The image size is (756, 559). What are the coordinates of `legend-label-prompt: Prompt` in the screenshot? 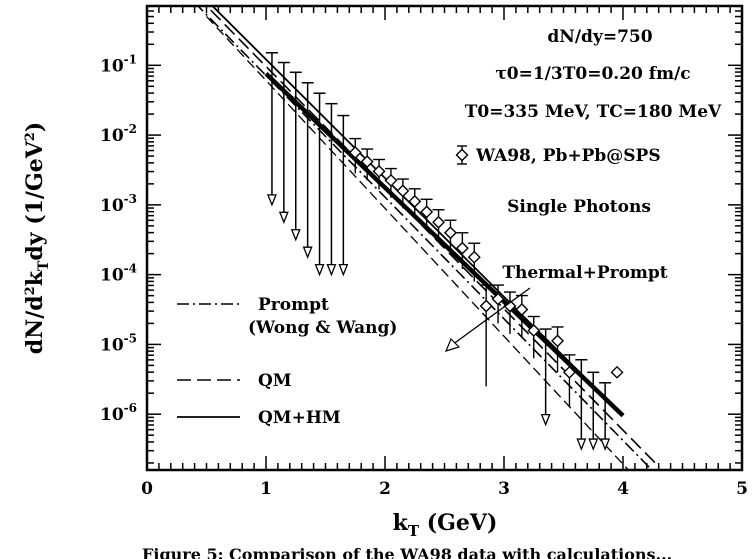 It's located at (293, 305).